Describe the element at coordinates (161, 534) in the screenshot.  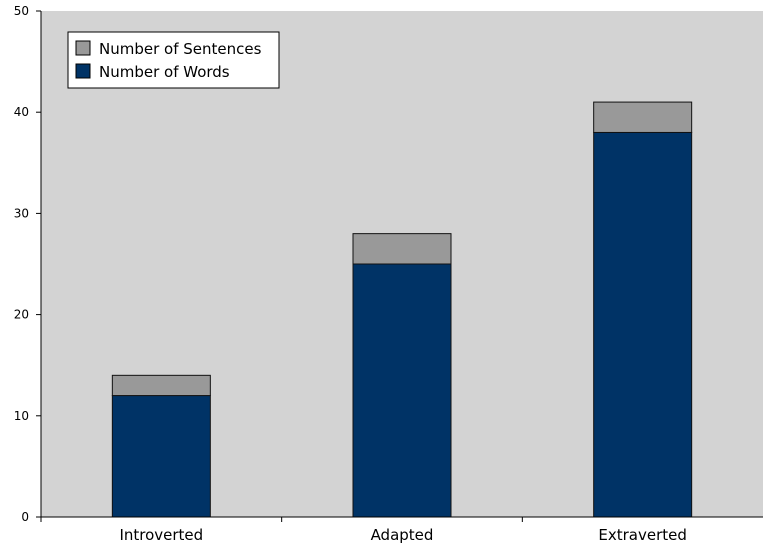
I see `x-tick-label-introverted: Introverted` at that location.